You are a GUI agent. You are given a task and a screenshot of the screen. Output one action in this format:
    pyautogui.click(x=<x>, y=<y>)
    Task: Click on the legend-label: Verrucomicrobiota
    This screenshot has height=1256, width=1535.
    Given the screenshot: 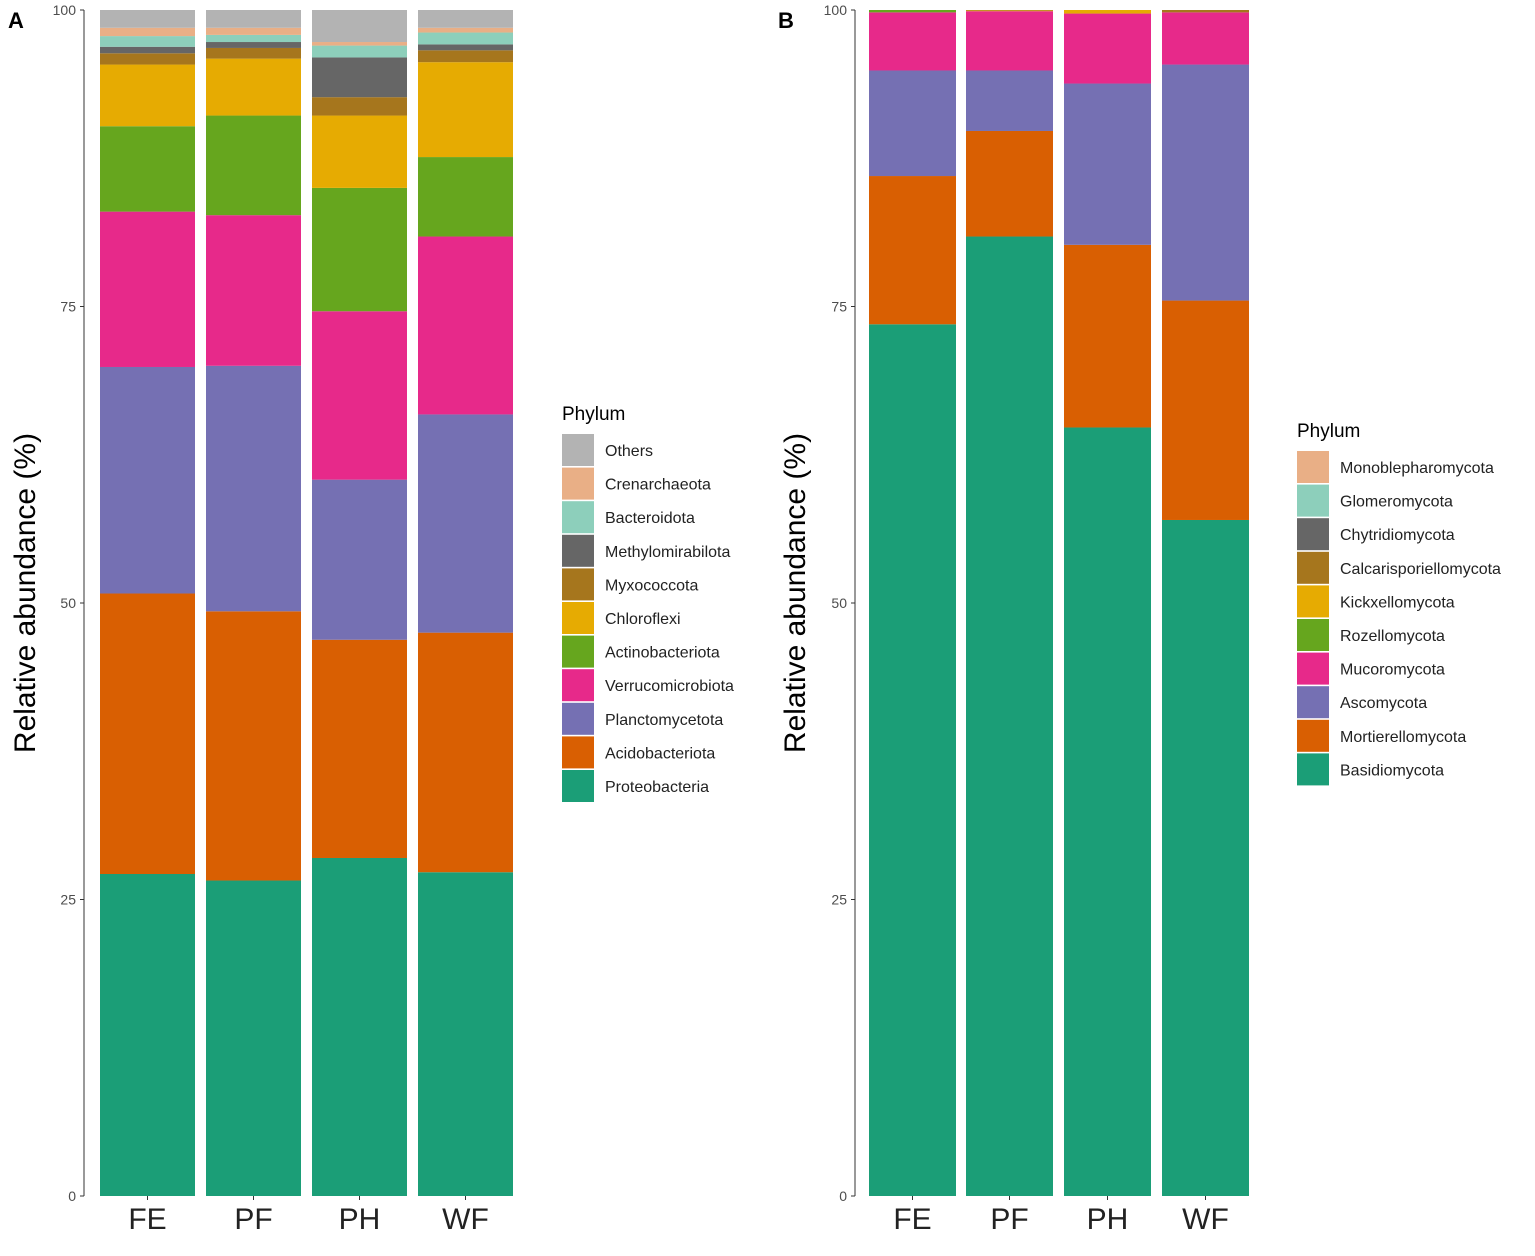 What is the action you would take?
    pyautogui.click(x=669, y=686)
    